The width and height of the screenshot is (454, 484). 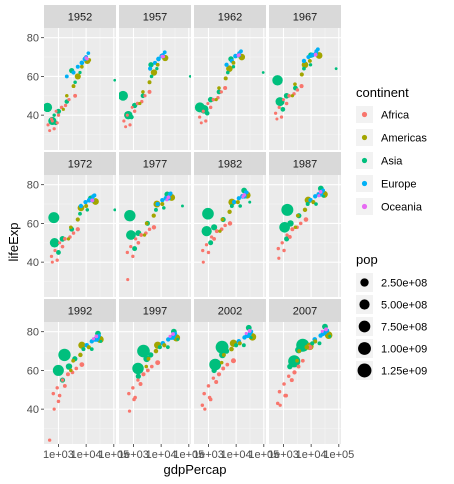 What do you see at coordinates (305, 165) in the screenshot?
I see `facet-strip-label: 1987` at bounding box center [305, 165].